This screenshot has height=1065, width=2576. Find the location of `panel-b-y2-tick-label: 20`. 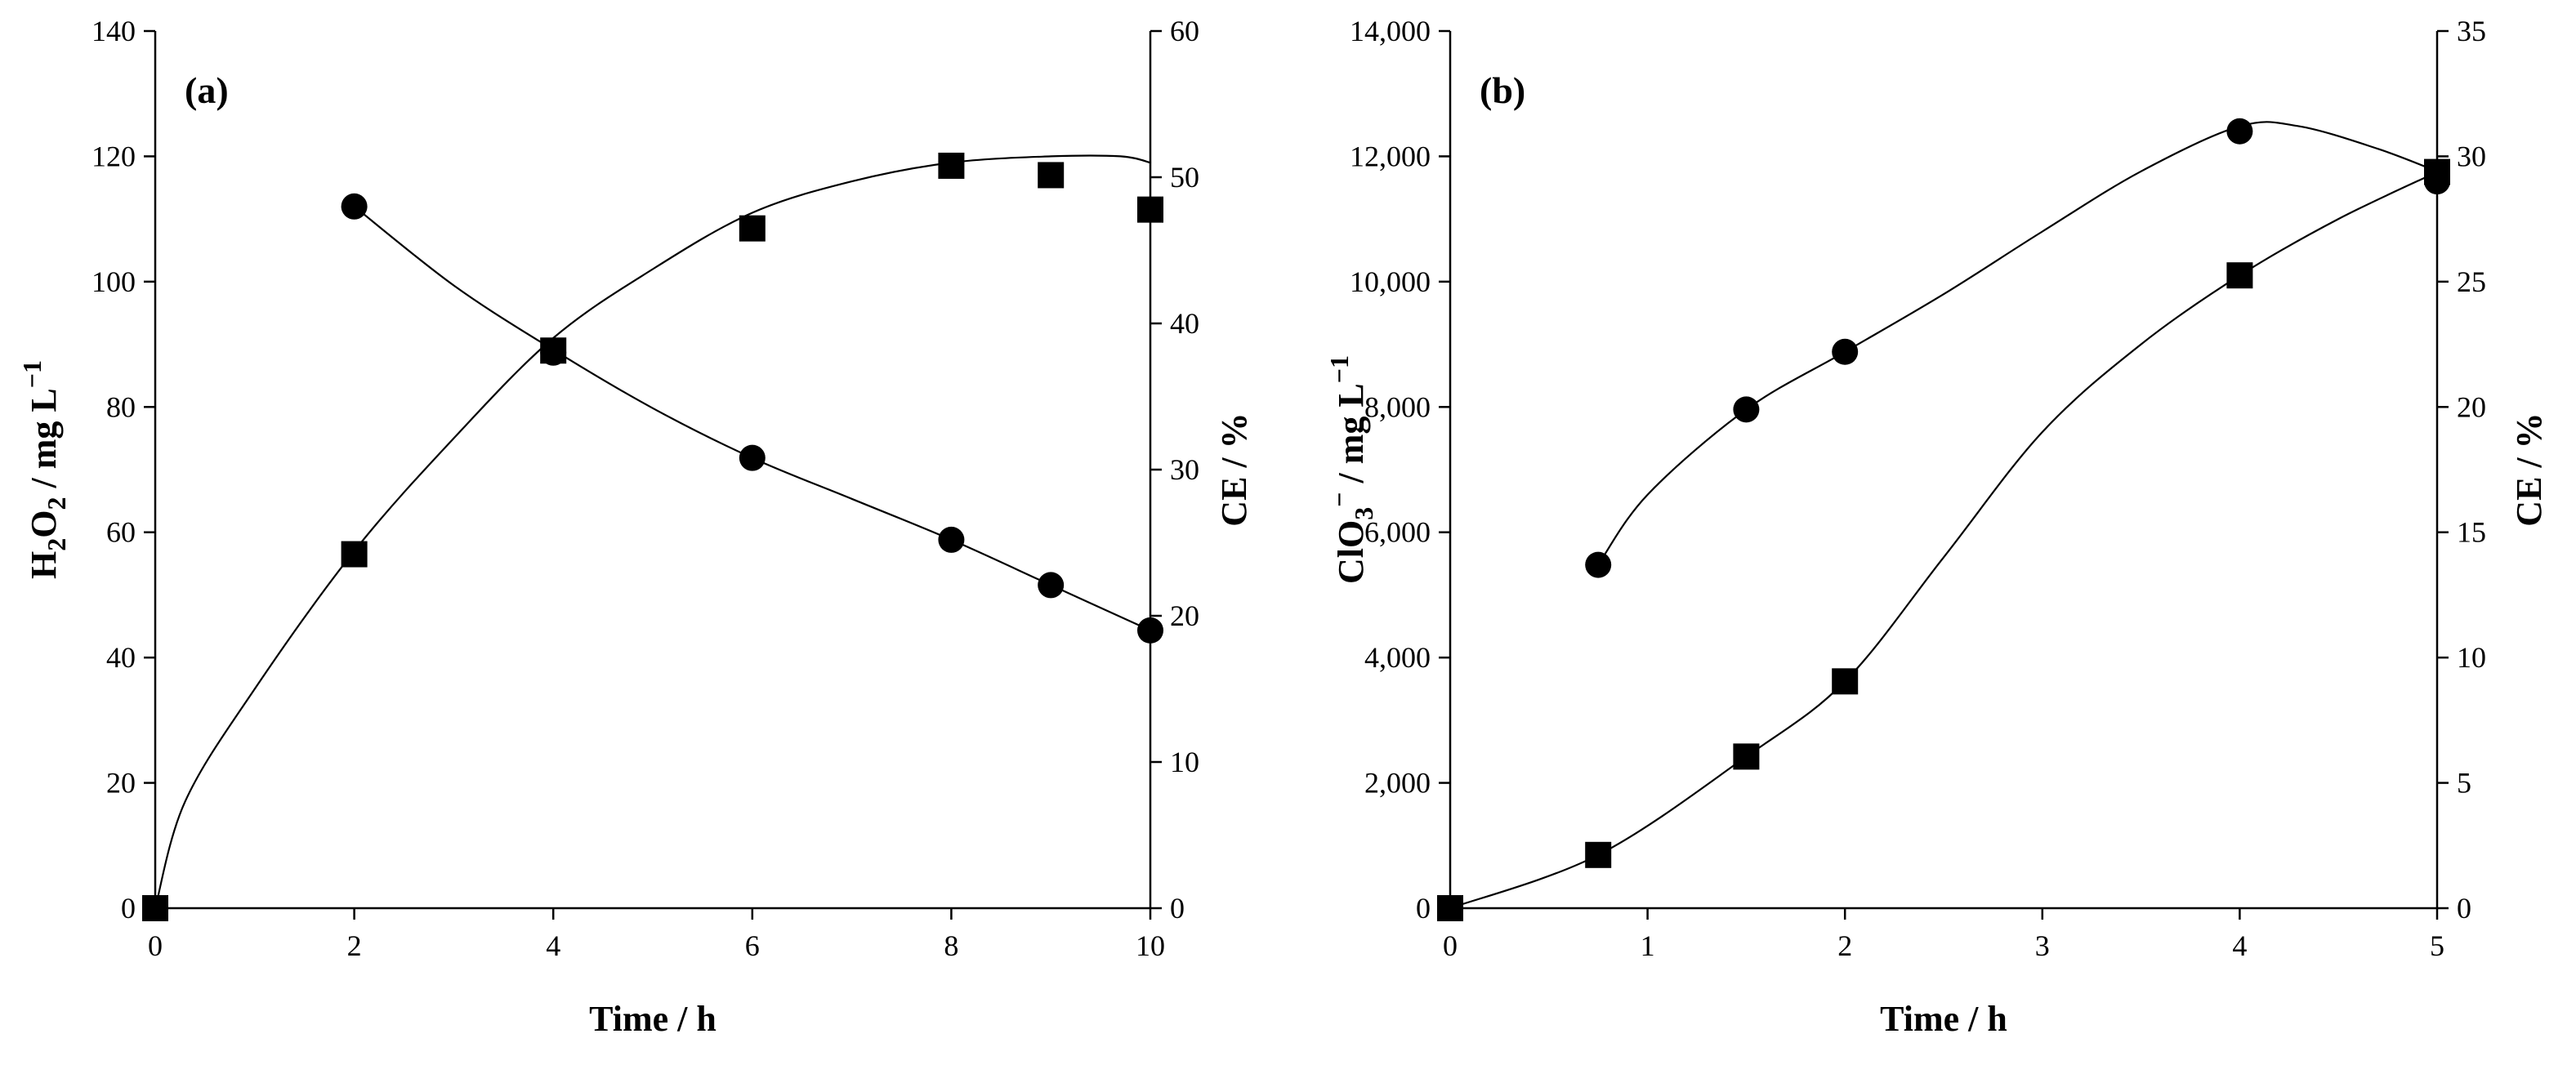

panel-b-y2-tick-label: 20 is located at coordinates (2471, 406).